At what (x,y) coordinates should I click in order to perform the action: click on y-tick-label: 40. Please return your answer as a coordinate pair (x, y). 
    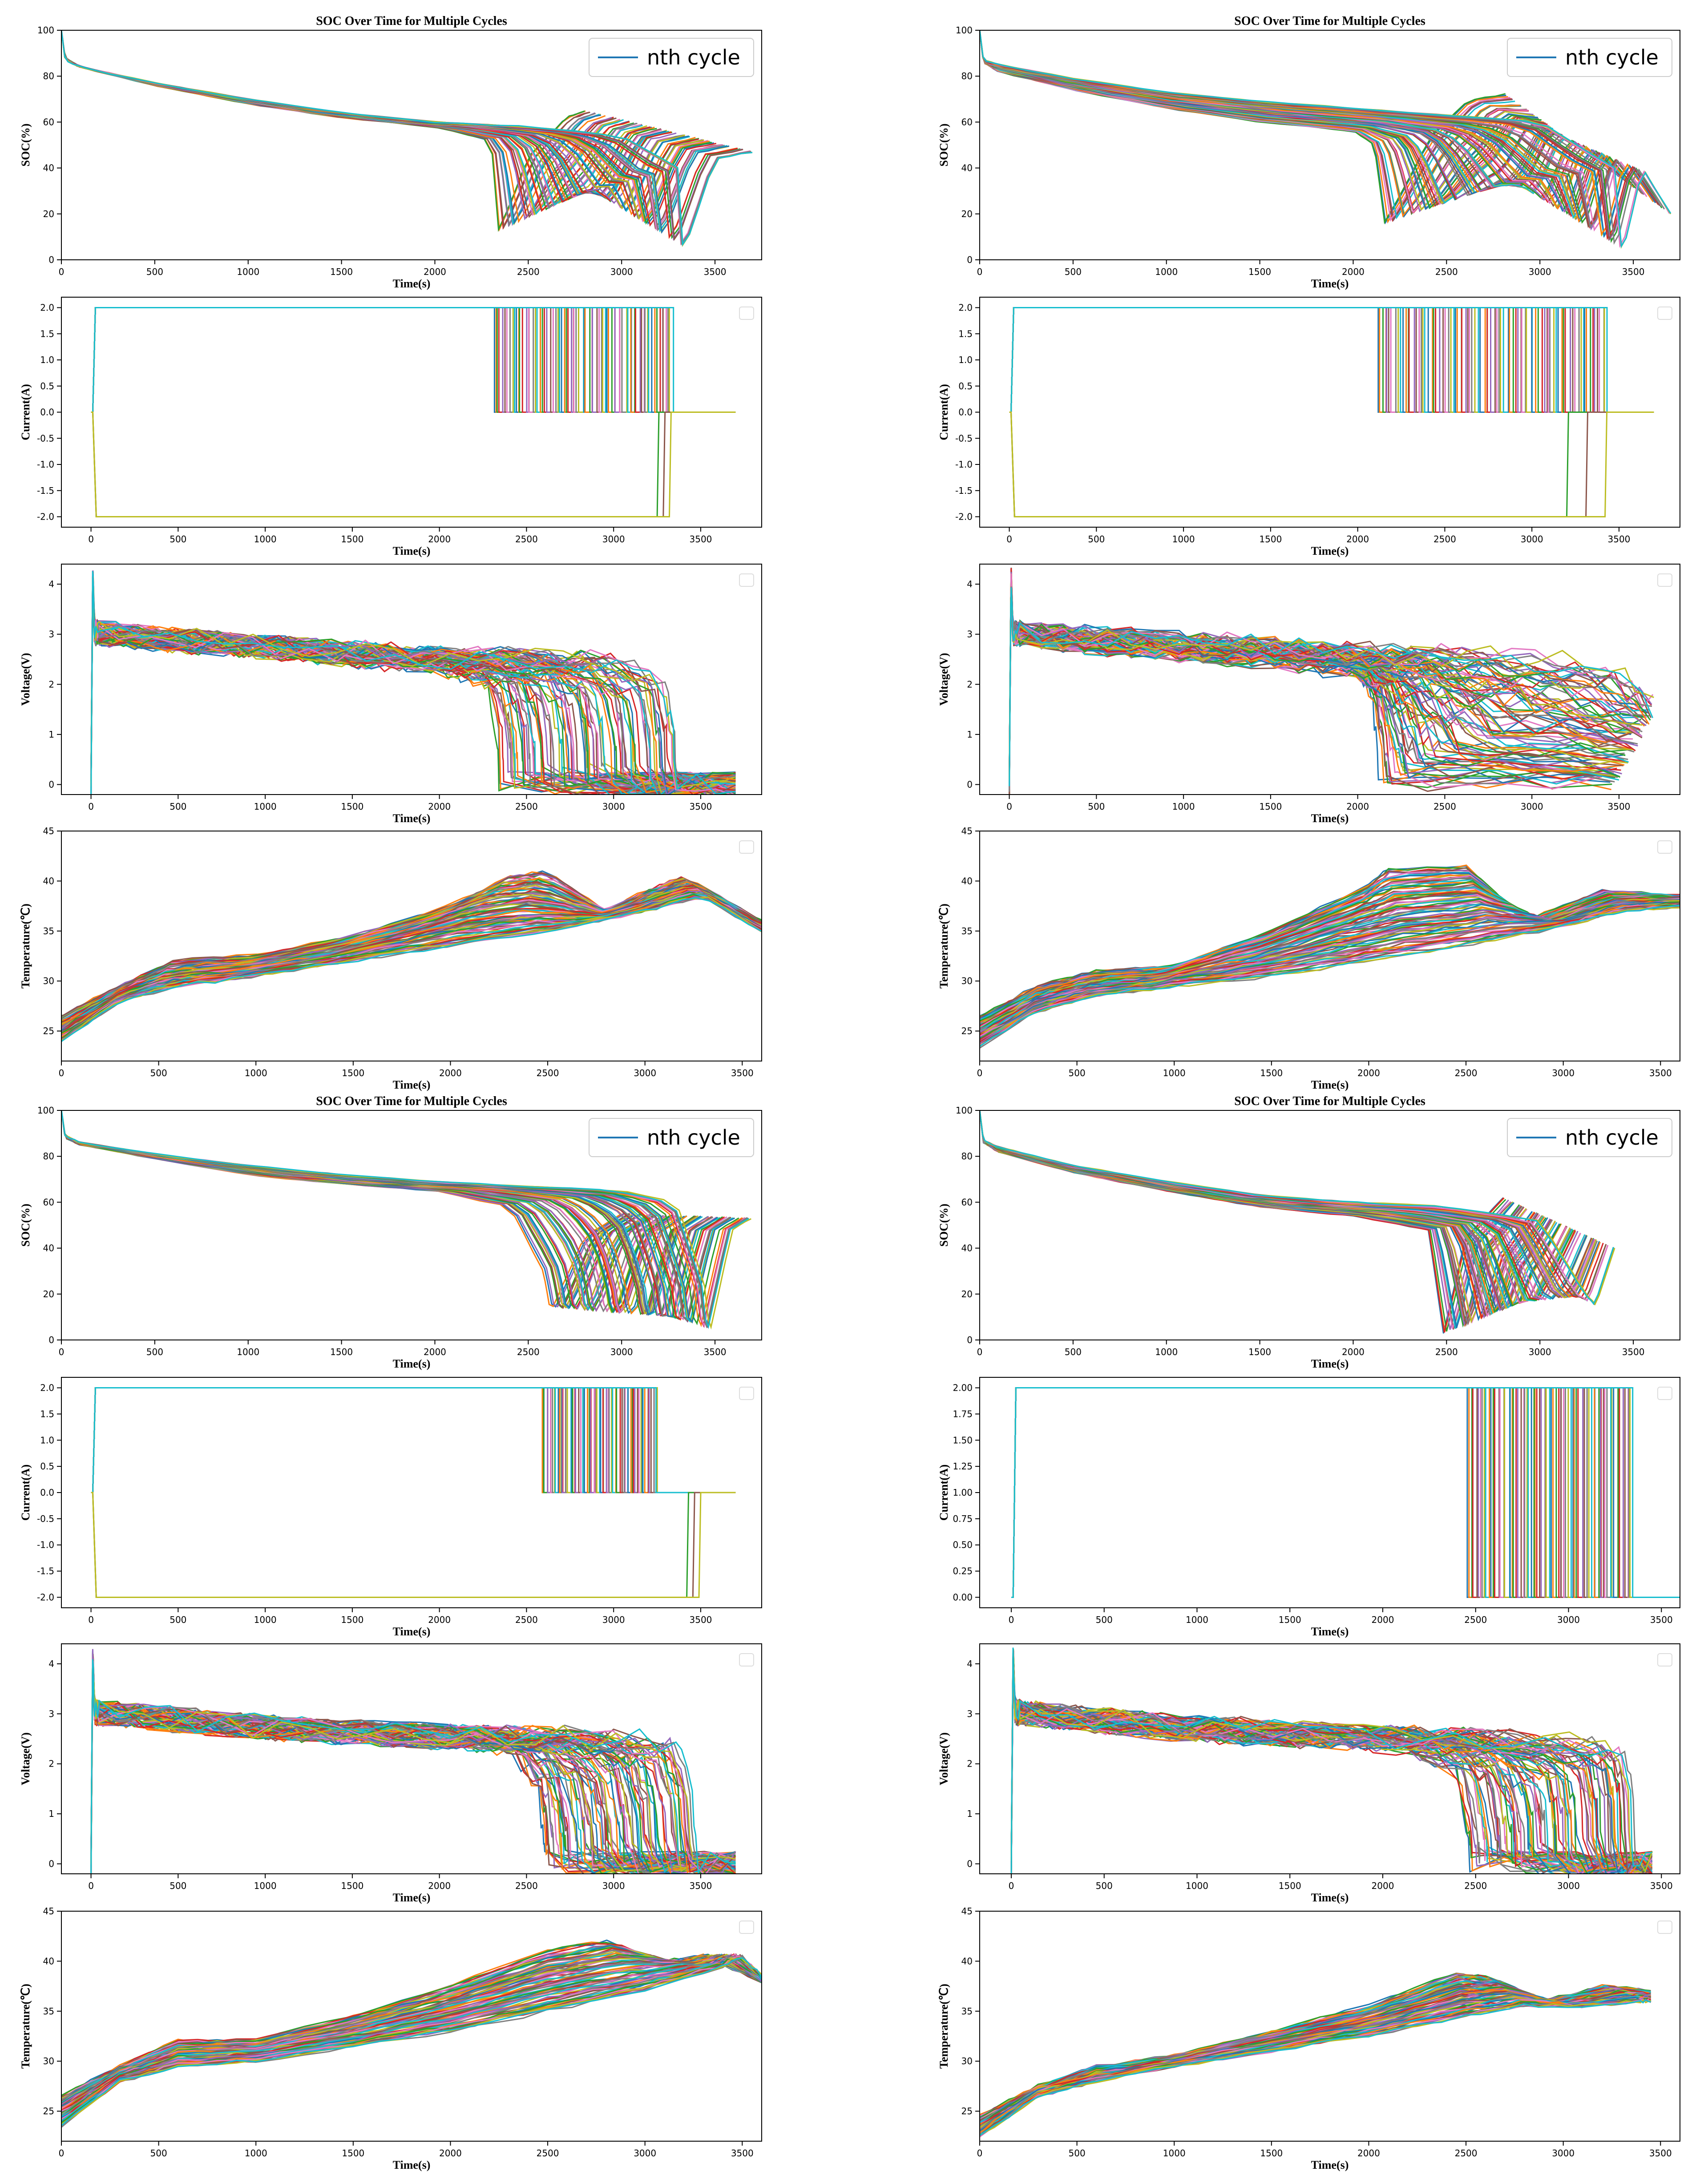
    Looking at the image, I should click on (967, 168).